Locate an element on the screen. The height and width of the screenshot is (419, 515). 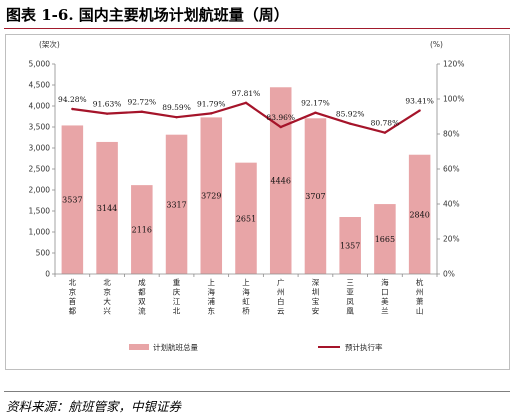
execution-rate-line is located at coordinates (246, 117).